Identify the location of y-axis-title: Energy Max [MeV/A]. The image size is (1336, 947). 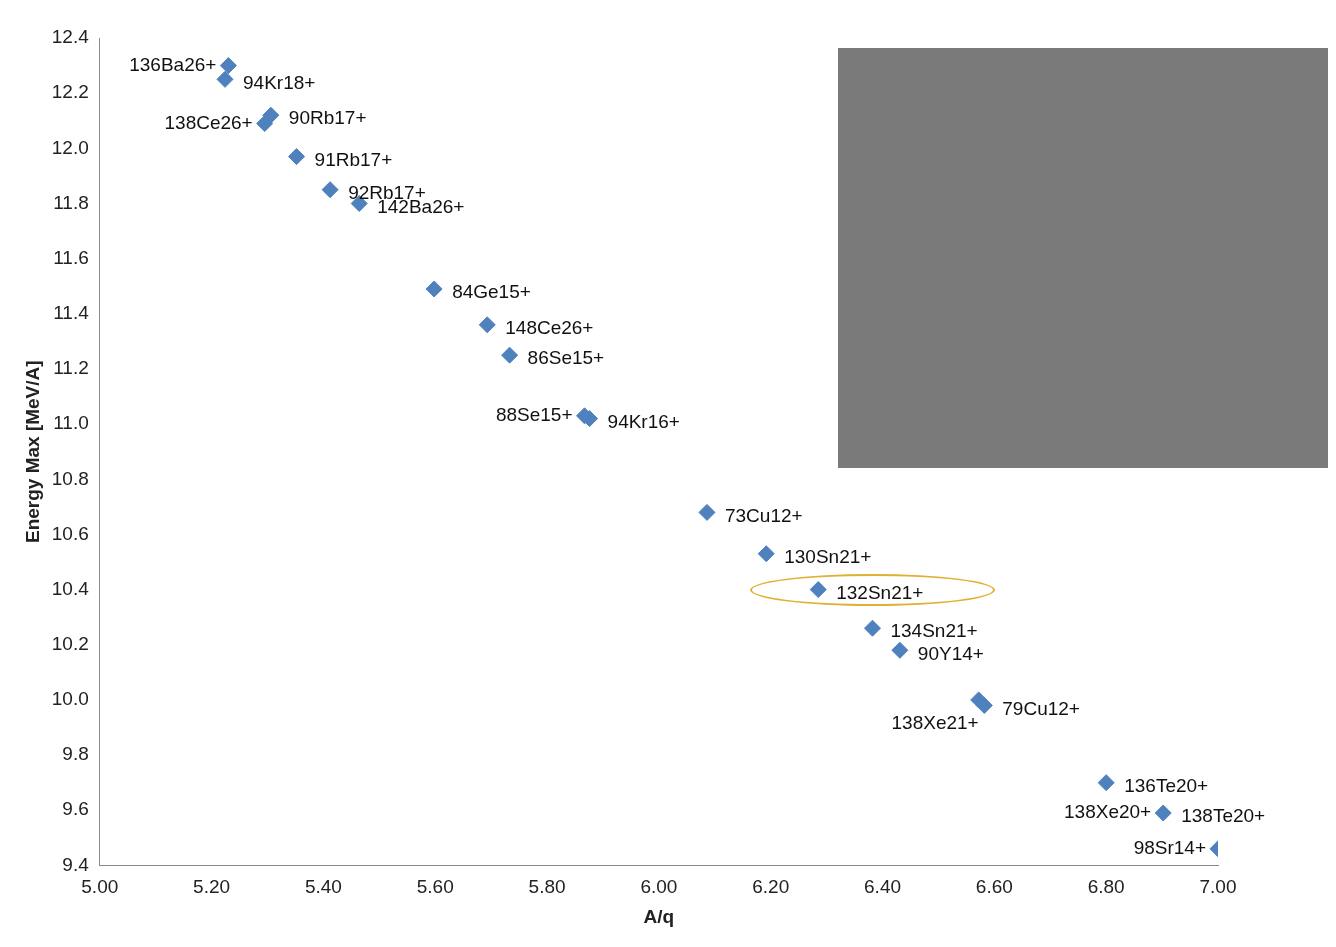
(32, 452).